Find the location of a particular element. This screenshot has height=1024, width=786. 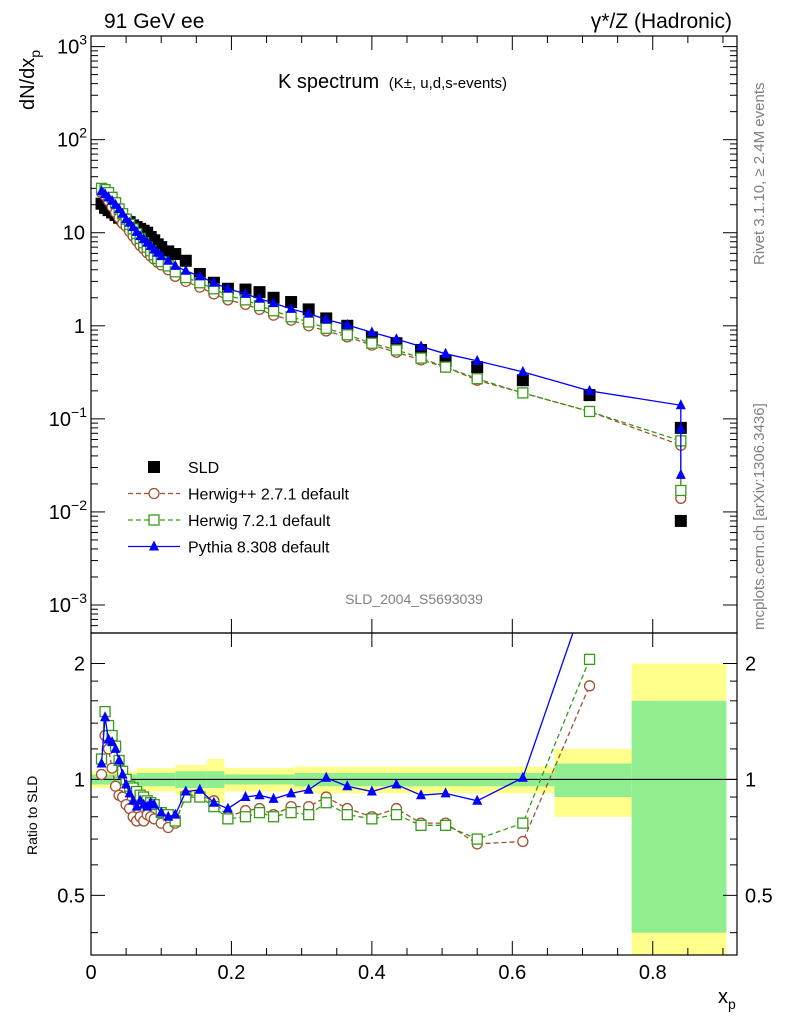

legend-label-1: Herwig++ 2.7.1 default is located at coordinates (269, 495).